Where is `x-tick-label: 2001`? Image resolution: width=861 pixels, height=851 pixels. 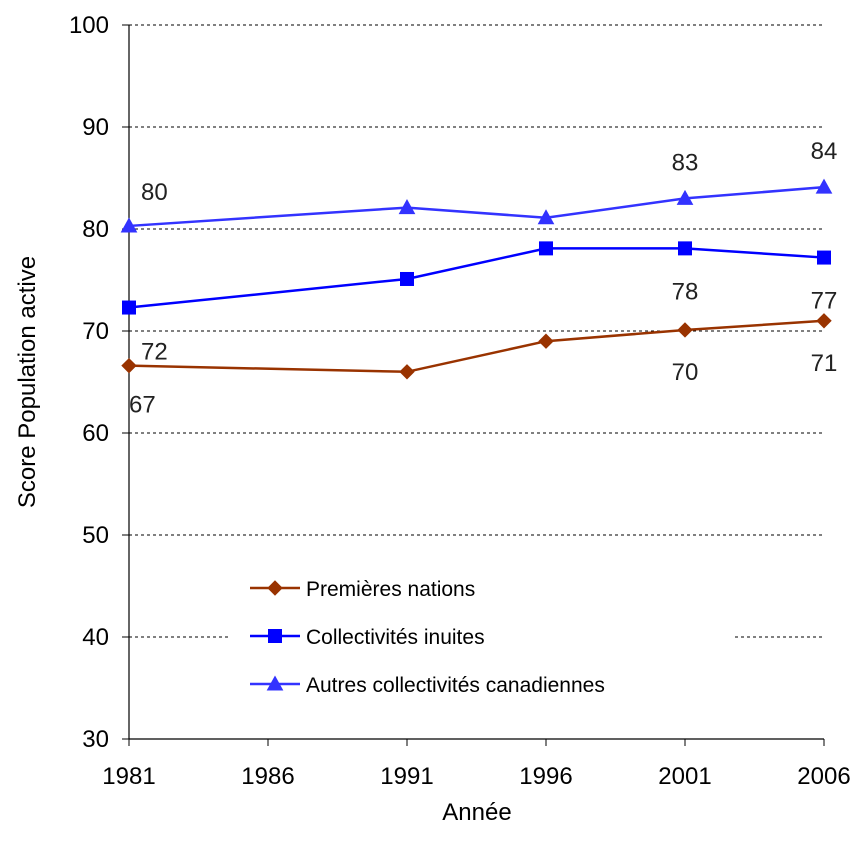
x-tick-label: 2001 is located at coordinates (684, 776).